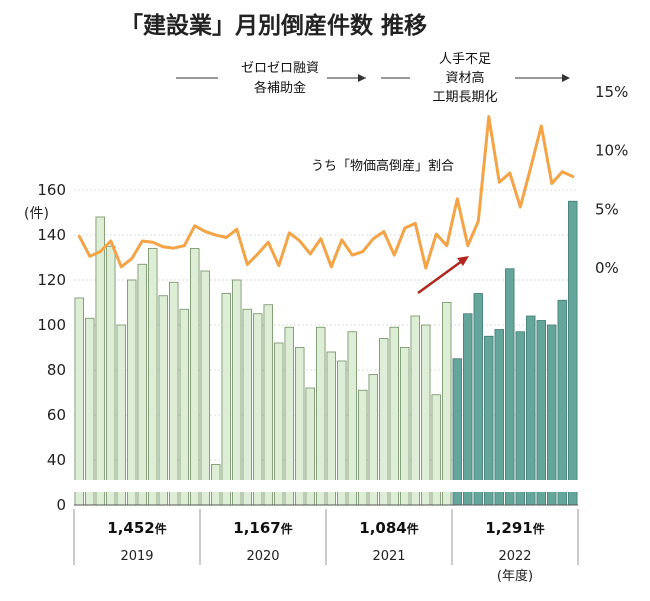 This screenshot has height=601, width=650. What do you see at coordinates (465, 59) in the screenshot?
I see `phase2-line1: 人手不足` at bounding box center [465, 59].